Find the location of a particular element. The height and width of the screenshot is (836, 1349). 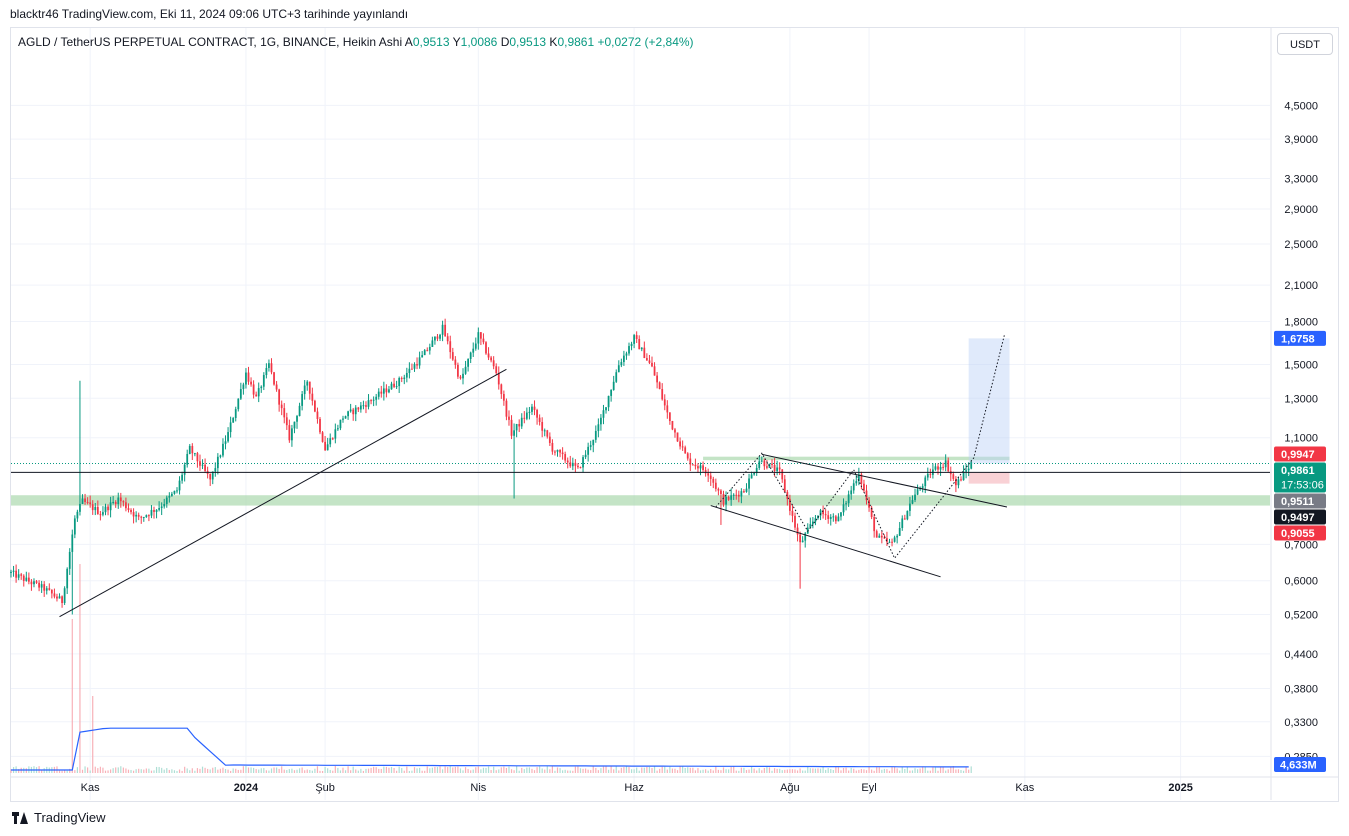

price-label: 0,9861 is located at coordinates (1298, 471).